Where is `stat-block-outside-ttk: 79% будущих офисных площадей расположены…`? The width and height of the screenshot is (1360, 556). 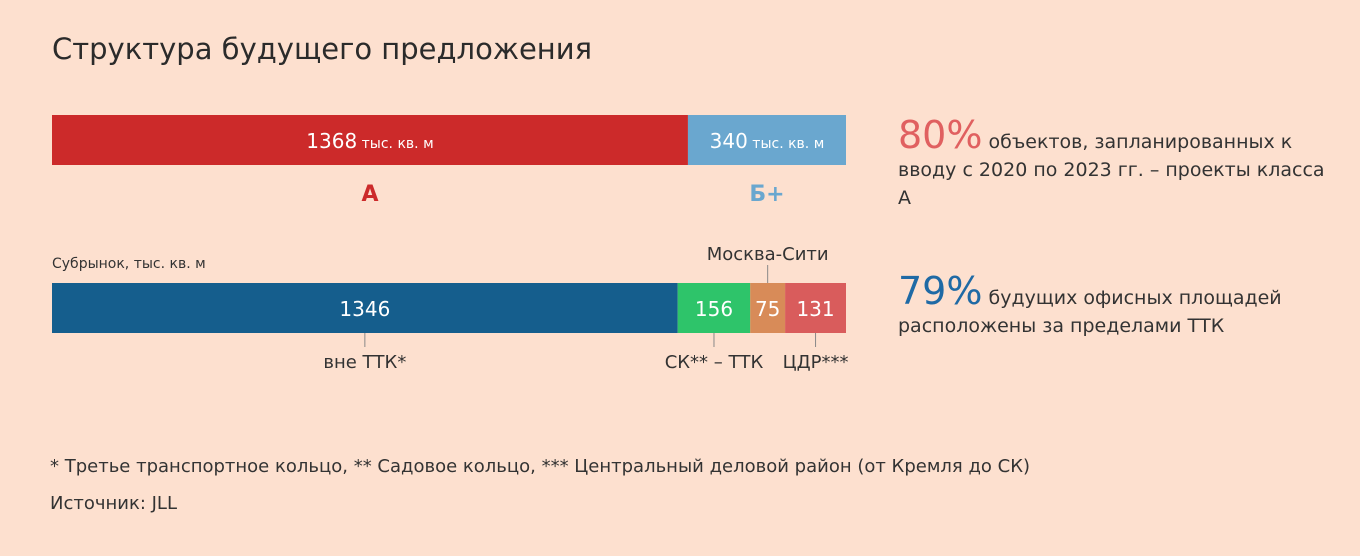
stat-block-outside-ttk: 79% будущих офисных площадей расположены… is located at coordinates (1118, 306).